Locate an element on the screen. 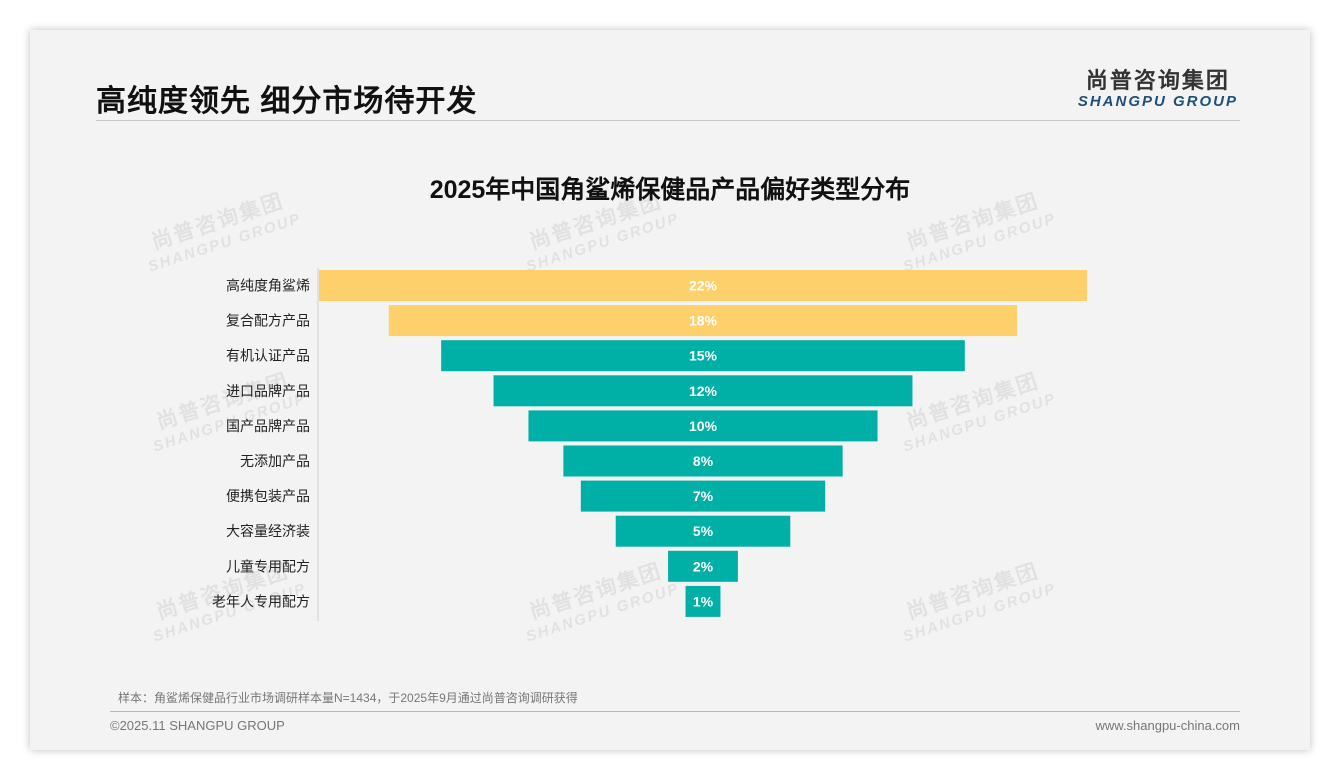 The image size is (1340, 780). category-label: 进口品牌产品 is located at coordinates (268, 391).